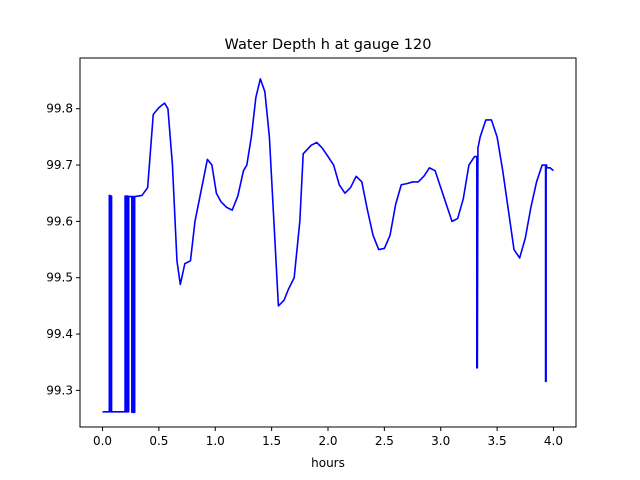 This screenshot has height=480, width=640. I want to click on x-tick-label: 2.0, so click(327, 441).